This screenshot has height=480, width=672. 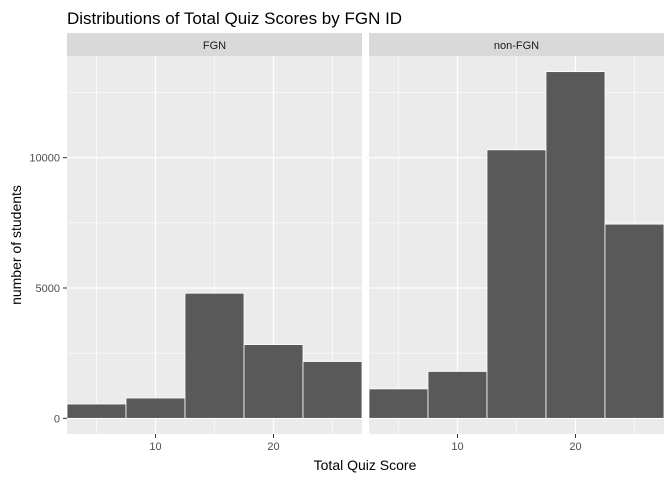 What do you see at coordinates (16, 245) in the screenshot?
I see `y-axis-title: number of students` at bounding box center [16, 245].